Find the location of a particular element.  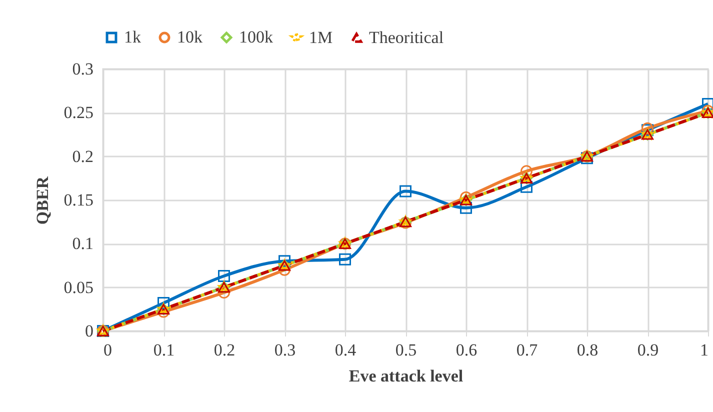

legend-label: 1k is located at coordinates (133, 37).